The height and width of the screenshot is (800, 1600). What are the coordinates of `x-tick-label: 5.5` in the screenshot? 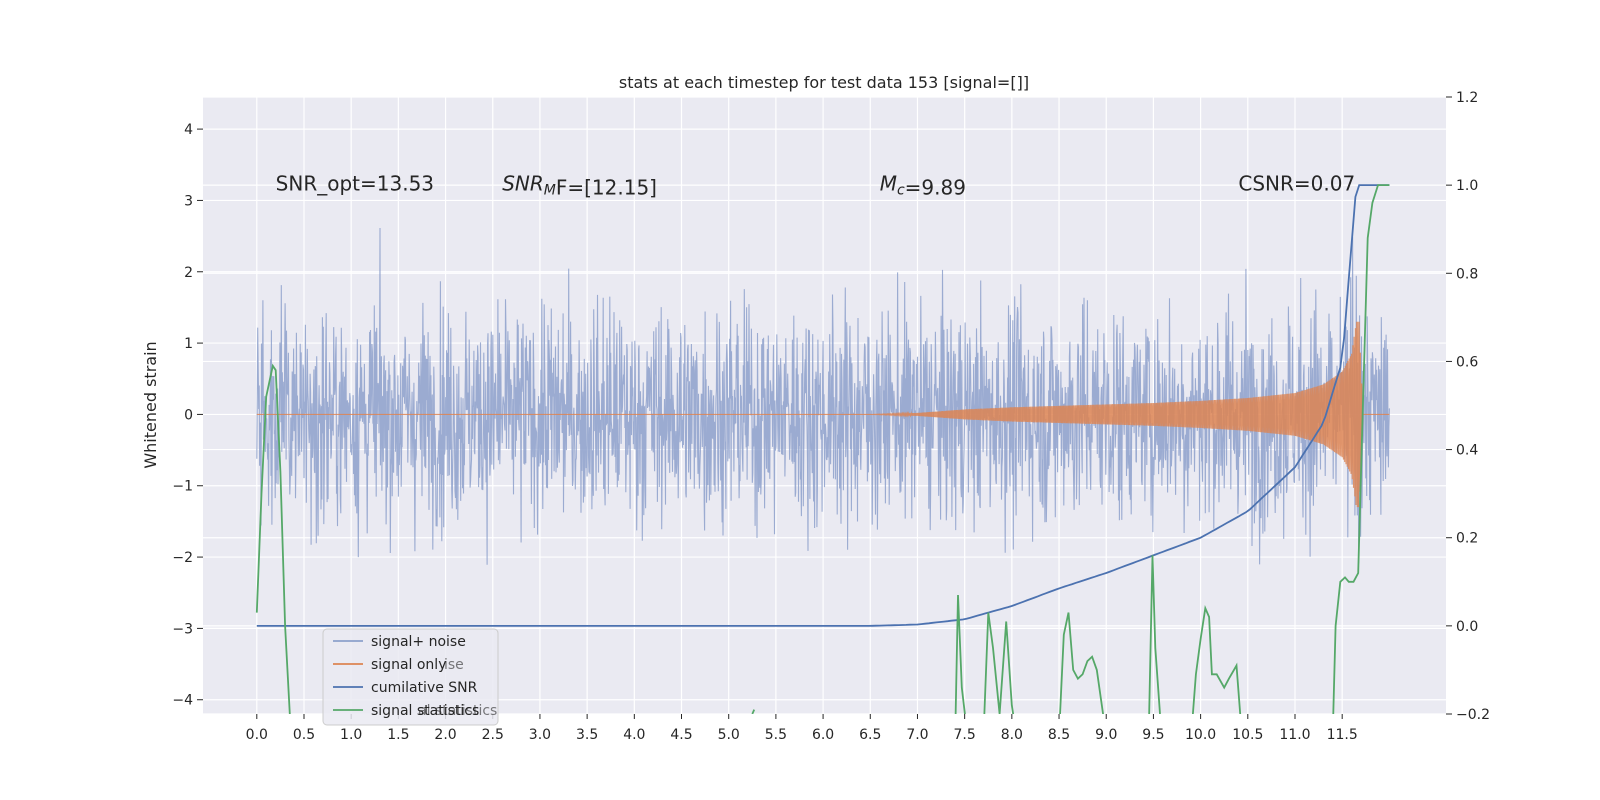 It's located at (776, 735).